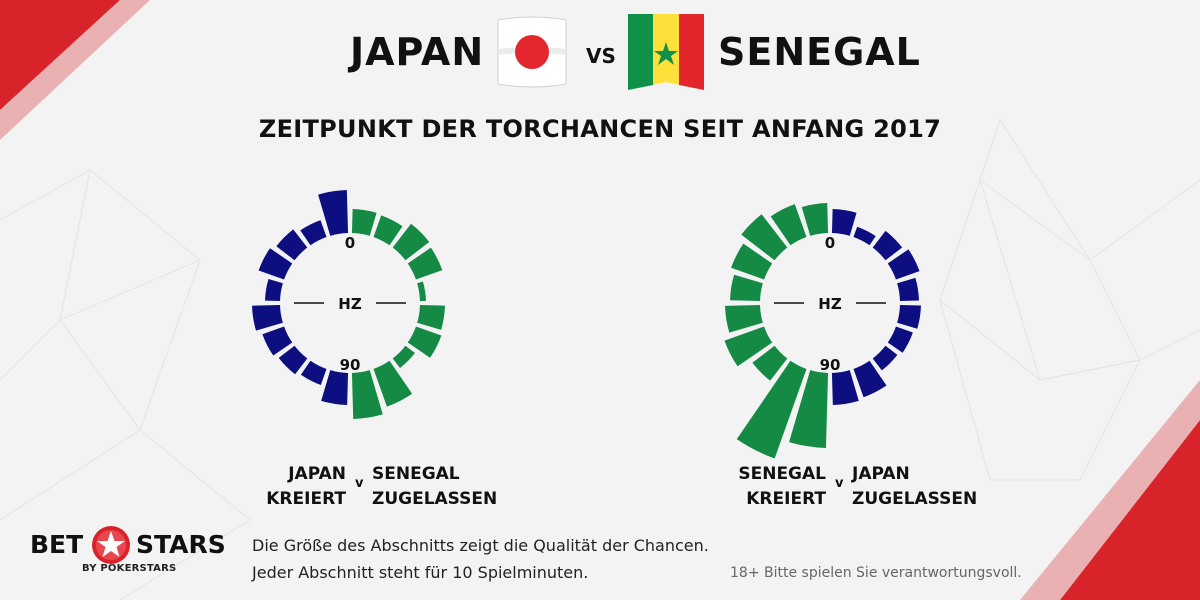 Image resolution: width=1200 pixels, height=600 pixels. I want to click on legend-left-chart: JAPAN KREIERT v SENEGAL ZUGELASSEN, so click(300, 492).